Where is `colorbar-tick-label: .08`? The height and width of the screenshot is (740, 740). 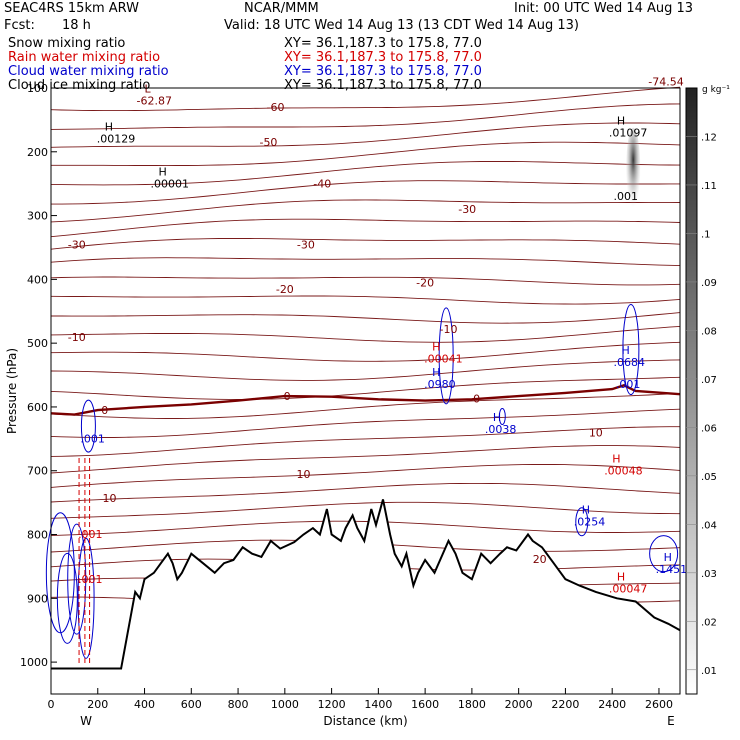 colorbar-tick-label: .08 is located at coordinates (709, 331).